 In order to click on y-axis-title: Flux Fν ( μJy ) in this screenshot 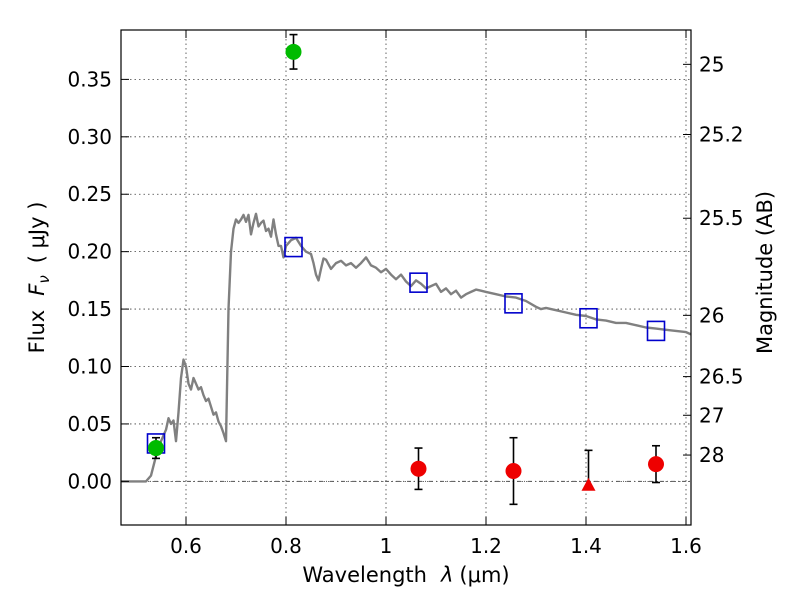, I will do `click(39, 278)`.